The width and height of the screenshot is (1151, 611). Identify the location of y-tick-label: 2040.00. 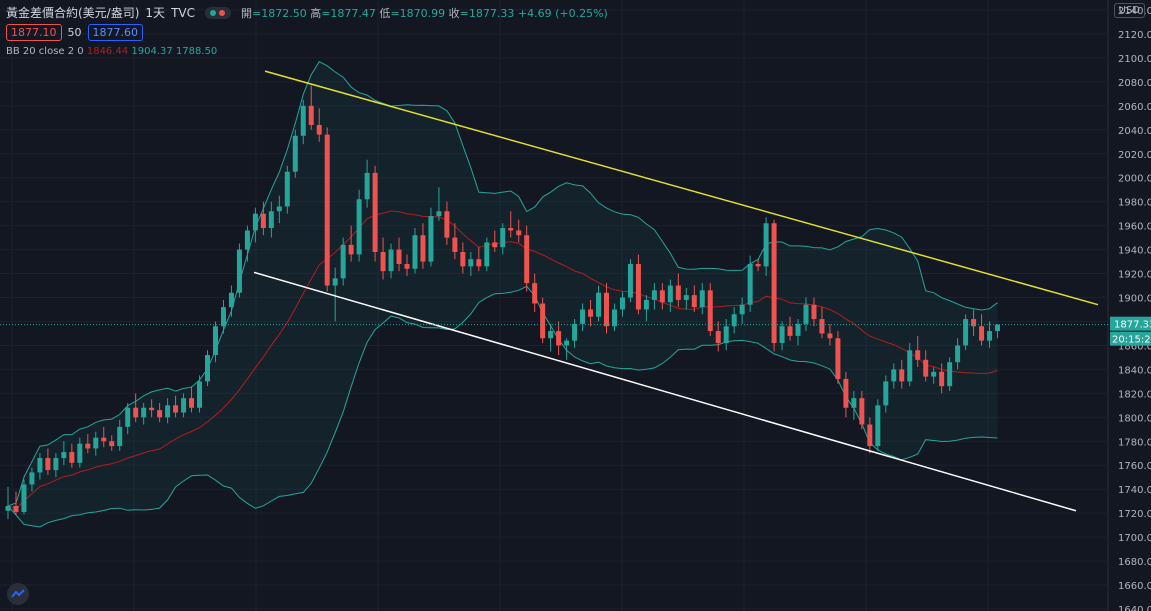
(1134, 131).